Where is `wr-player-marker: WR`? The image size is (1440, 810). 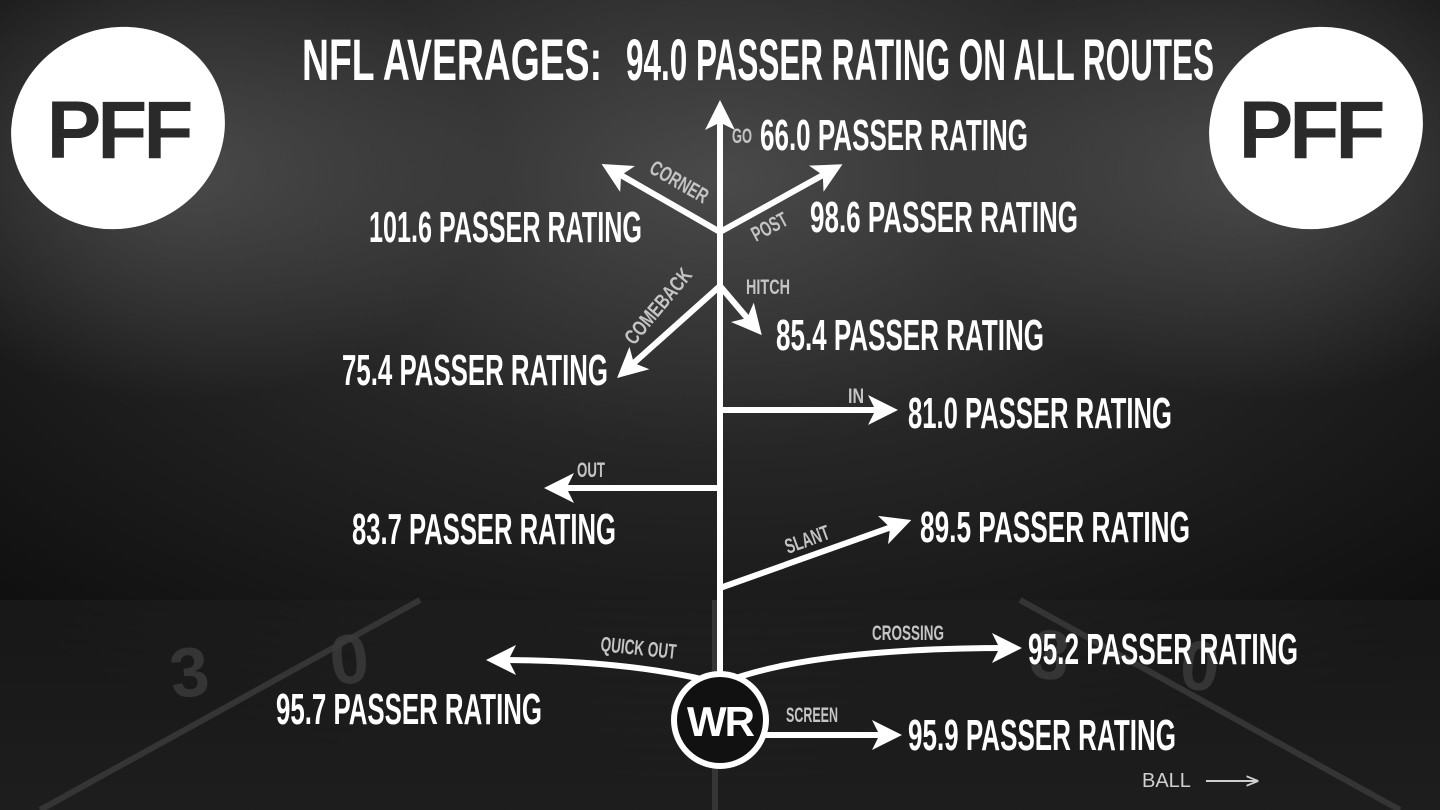 wr-player-marker: WR is located at coordinates (720, 720).